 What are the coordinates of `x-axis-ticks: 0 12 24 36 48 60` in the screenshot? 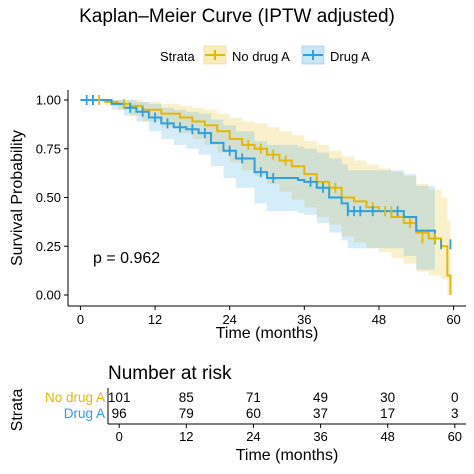 It's located at (269, 316).